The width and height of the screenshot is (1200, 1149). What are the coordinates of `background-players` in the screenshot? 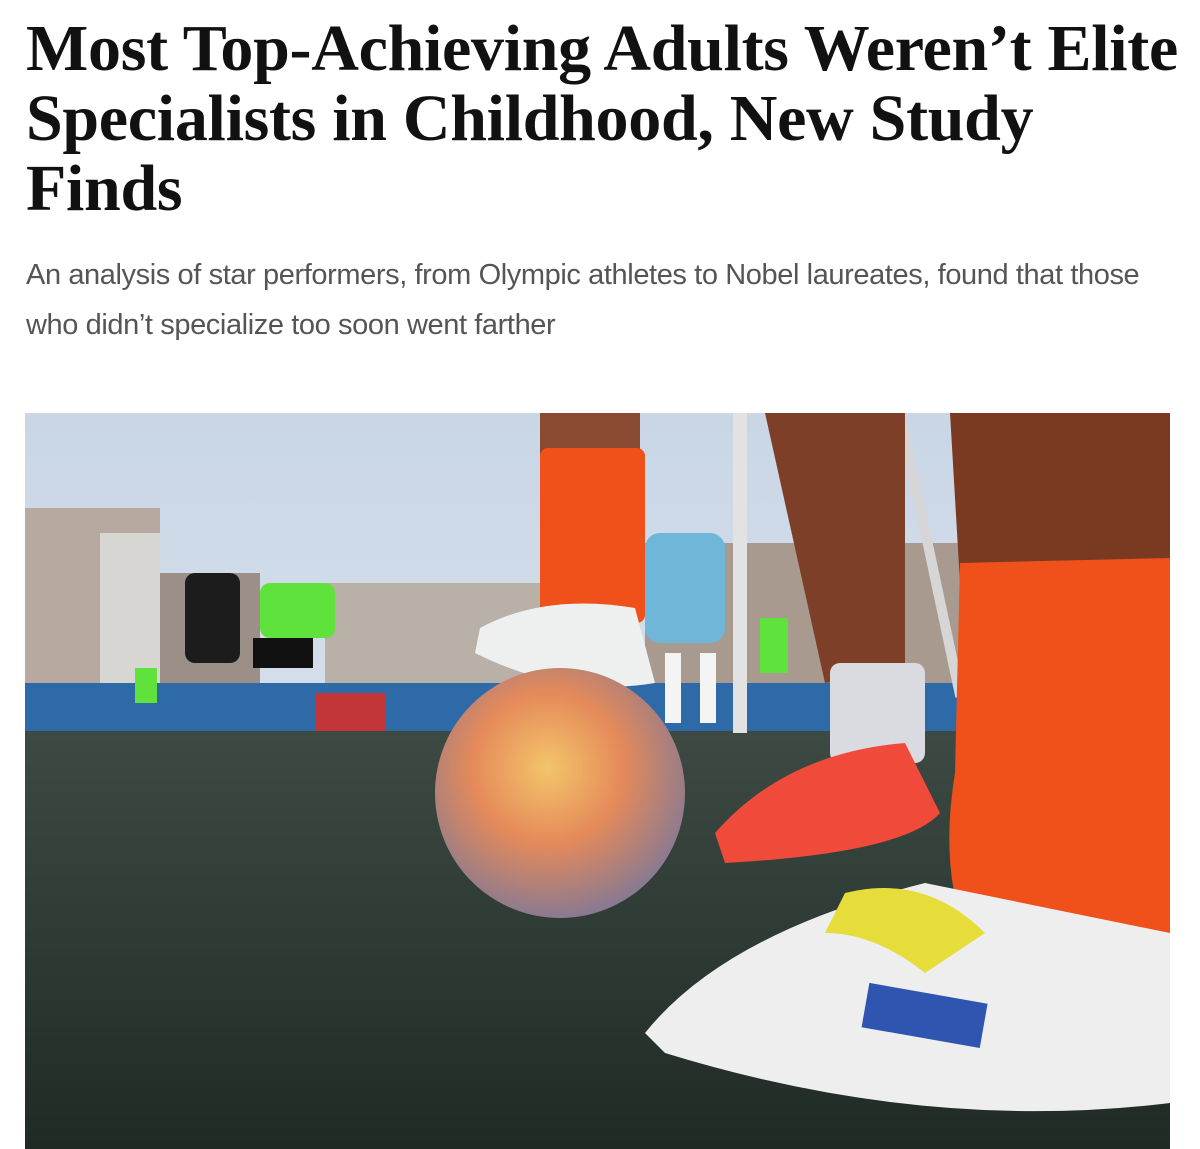 It's located at (461, 628).